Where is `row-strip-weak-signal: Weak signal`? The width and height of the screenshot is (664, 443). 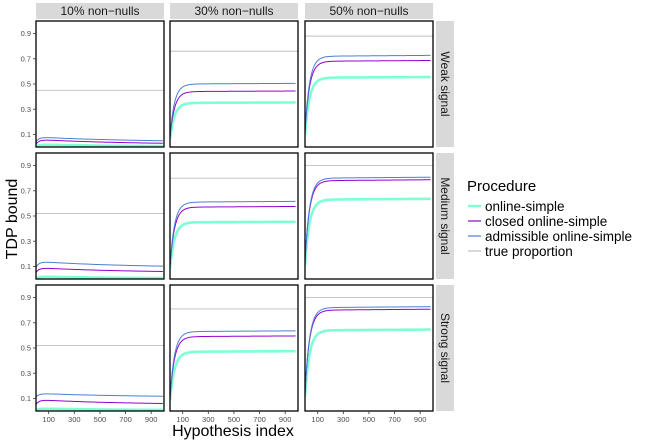
row-strip-weak-signal: Weak signal is located at coordinates (445, 84).